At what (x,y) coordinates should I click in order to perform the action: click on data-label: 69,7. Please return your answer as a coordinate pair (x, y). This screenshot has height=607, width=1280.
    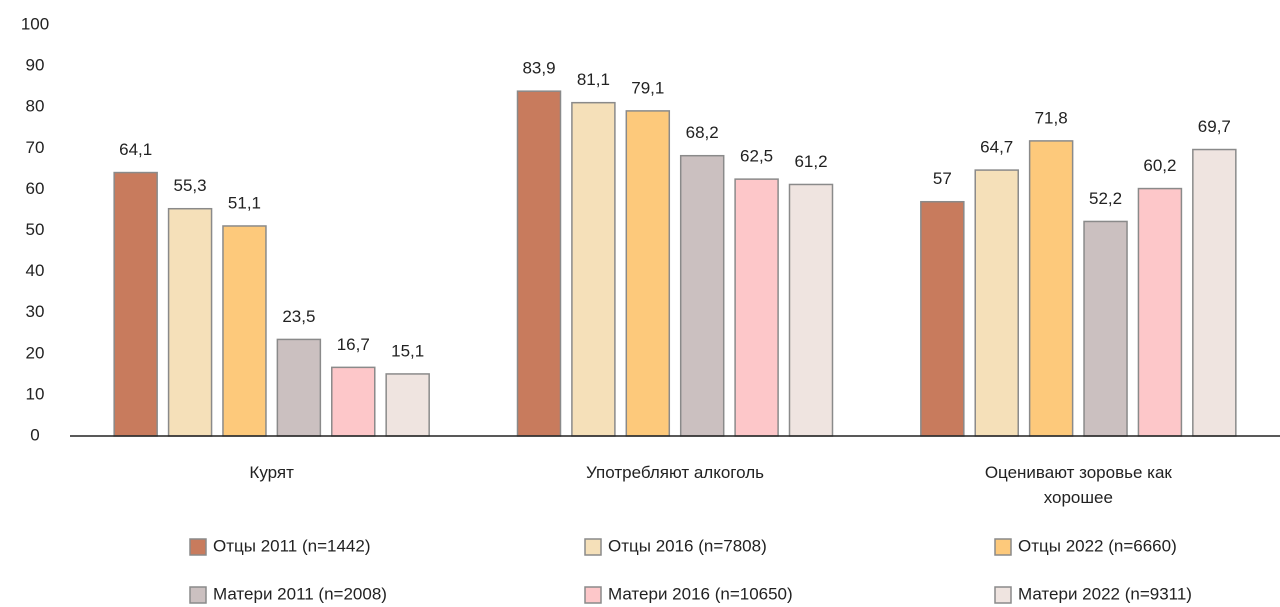
    Looking at the image, I should click on (1214, 126).